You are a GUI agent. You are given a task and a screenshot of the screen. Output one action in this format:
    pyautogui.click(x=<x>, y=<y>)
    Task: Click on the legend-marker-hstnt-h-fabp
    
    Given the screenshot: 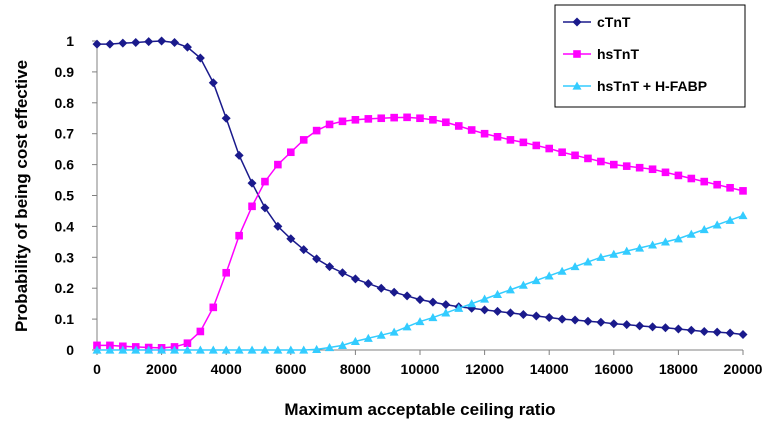 What is the action you would take?
    pyautogui.click(x=577, y=85)
    